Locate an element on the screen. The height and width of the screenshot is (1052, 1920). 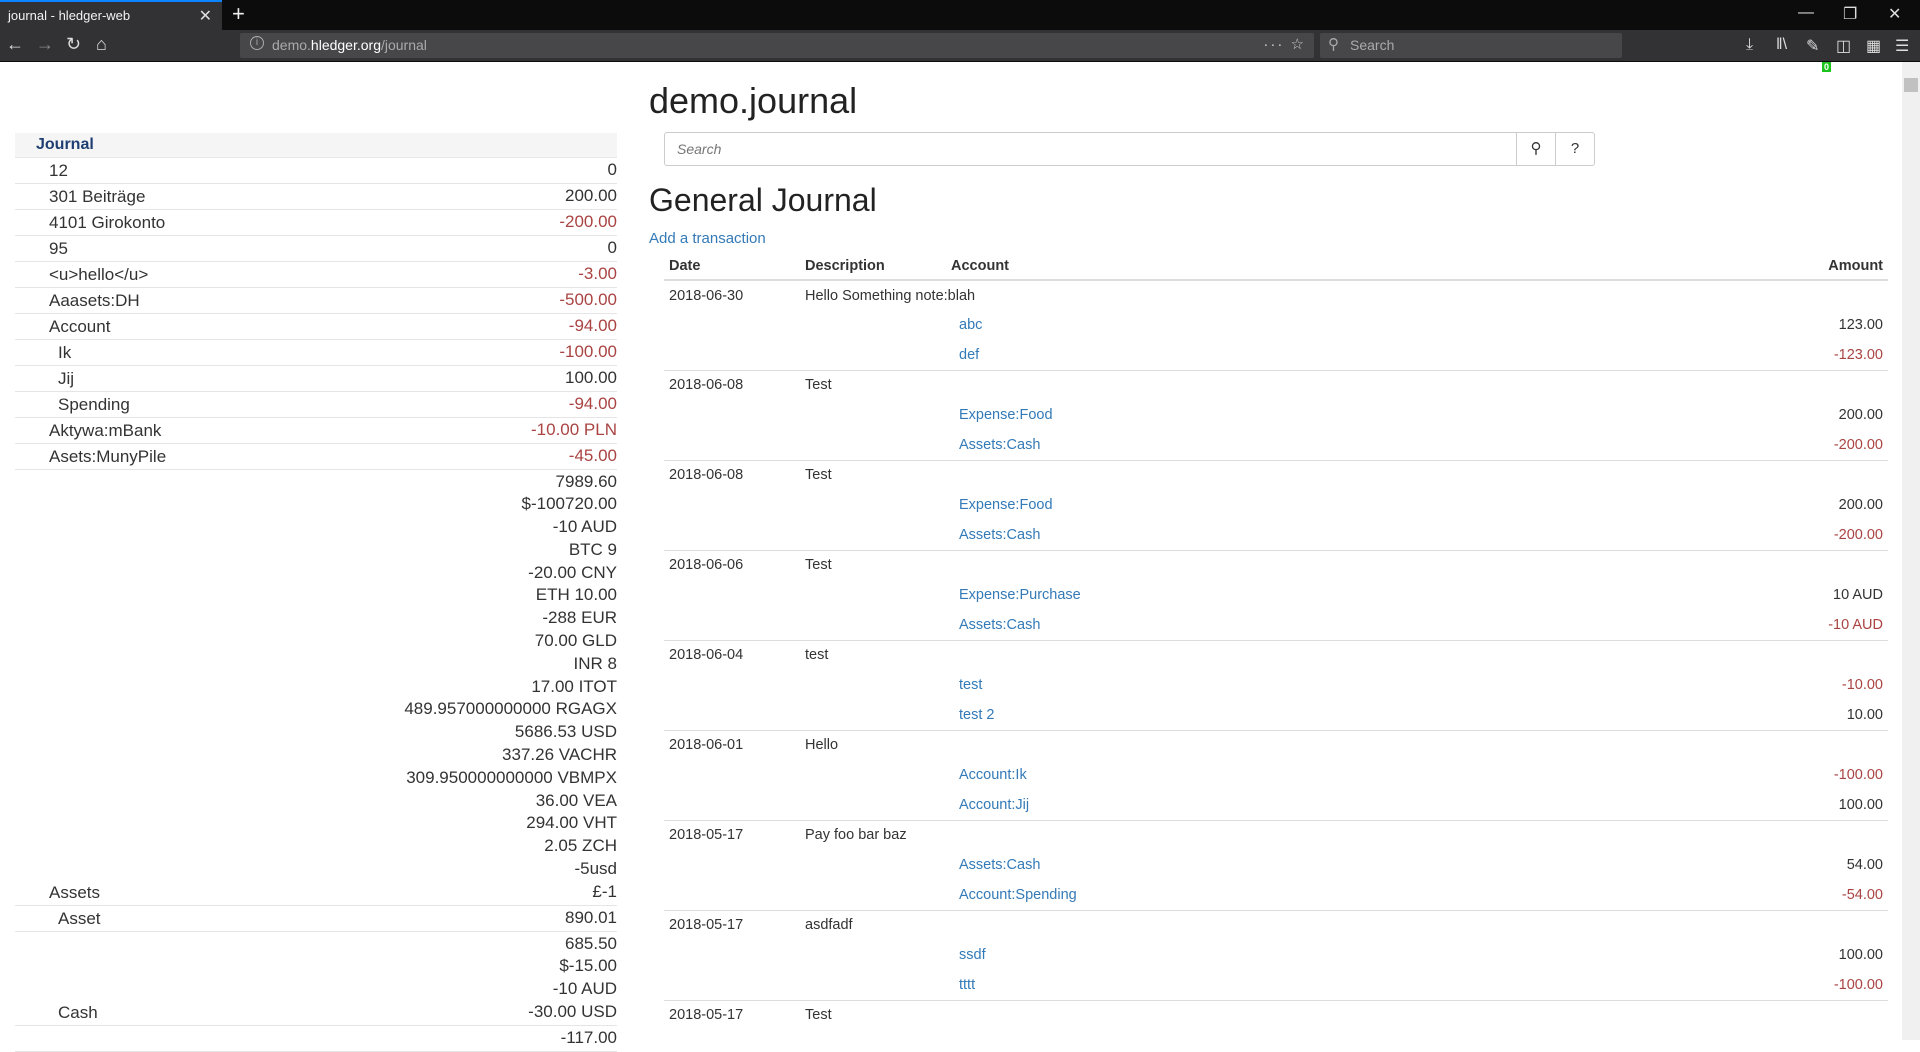
account-name: Assets is located at coordinates (140, 687).